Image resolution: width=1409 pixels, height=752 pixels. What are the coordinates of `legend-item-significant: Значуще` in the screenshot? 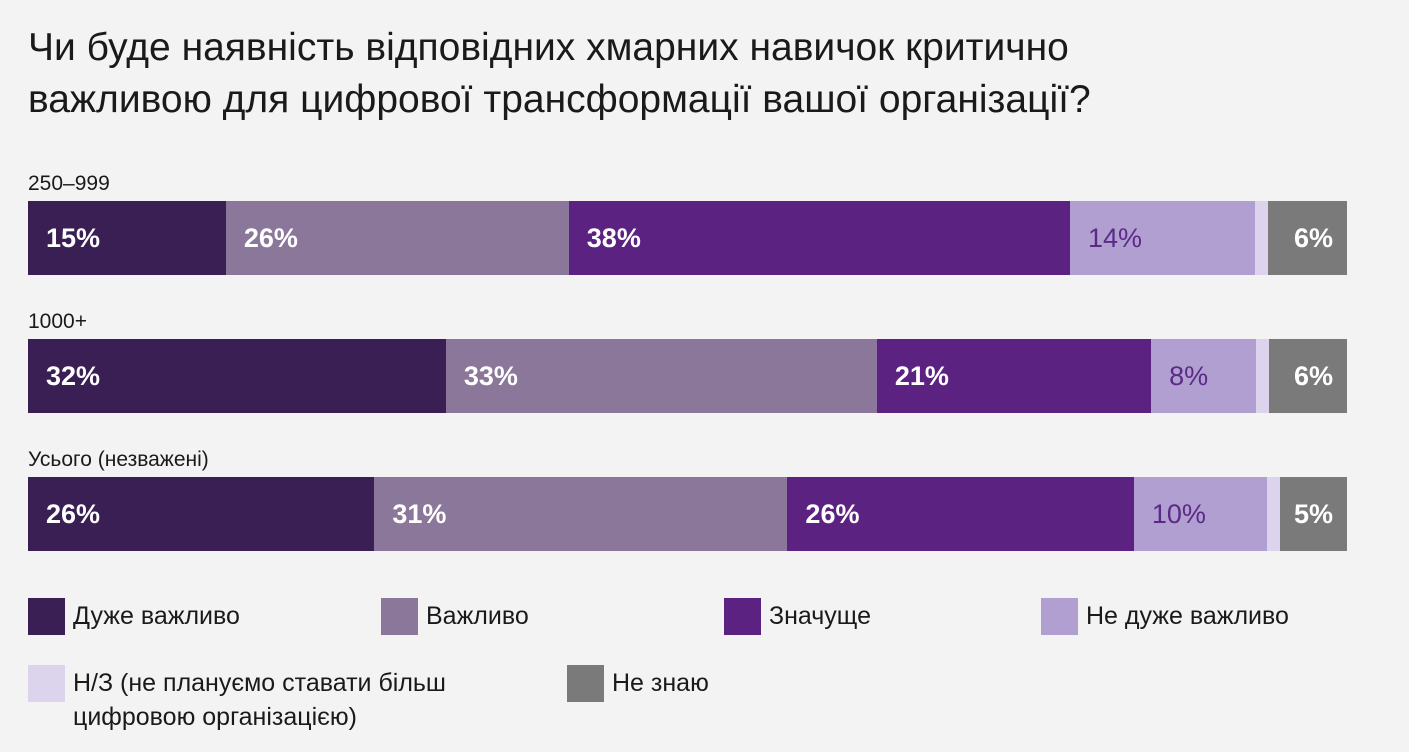 It's located at (797, 616).